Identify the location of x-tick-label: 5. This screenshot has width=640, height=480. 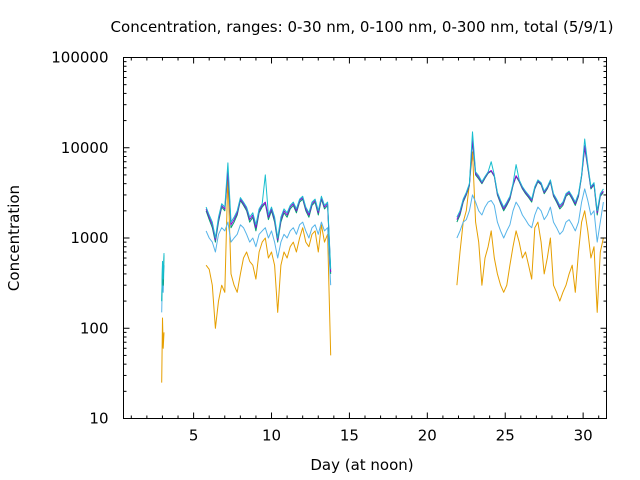
(194, 436).